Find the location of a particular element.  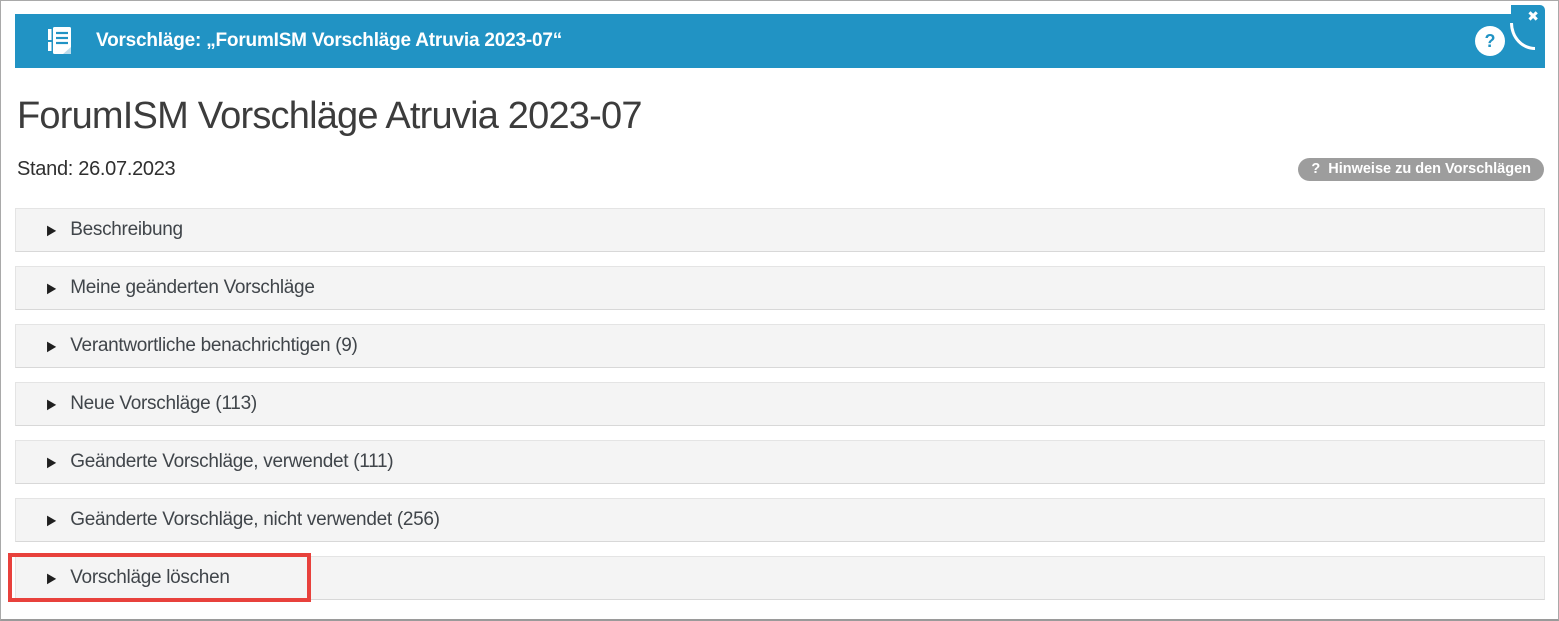

accordion-section-verantwortliche-benachrichtigen-9: ▶ Verantwortliche benachrichtigen (9) is located at coordinates (780, 345).